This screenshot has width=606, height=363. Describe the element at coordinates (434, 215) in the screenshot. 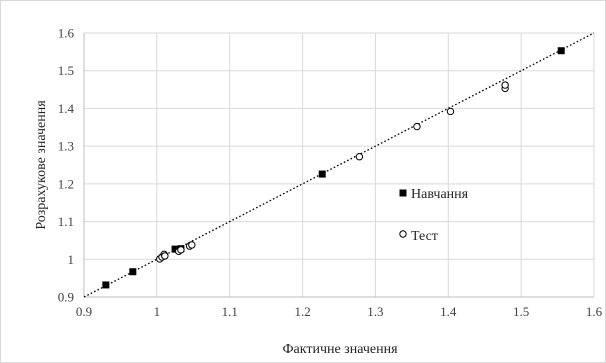

I see `legend: Навчання Тест` at that location.